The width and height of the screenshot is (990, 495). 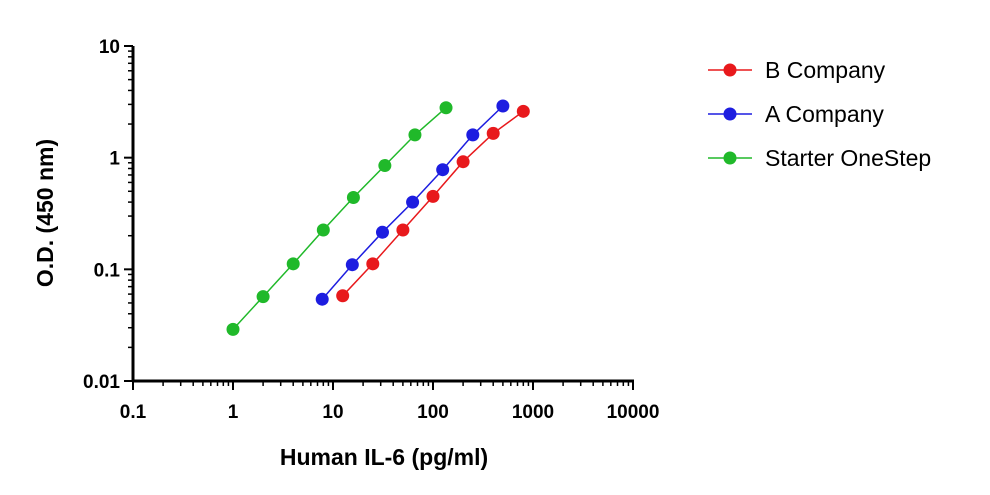 What do you see at coordinates (332, 412) in the screenshot?
I see `x-tick-label: 10` at bounding box center [332, 412].